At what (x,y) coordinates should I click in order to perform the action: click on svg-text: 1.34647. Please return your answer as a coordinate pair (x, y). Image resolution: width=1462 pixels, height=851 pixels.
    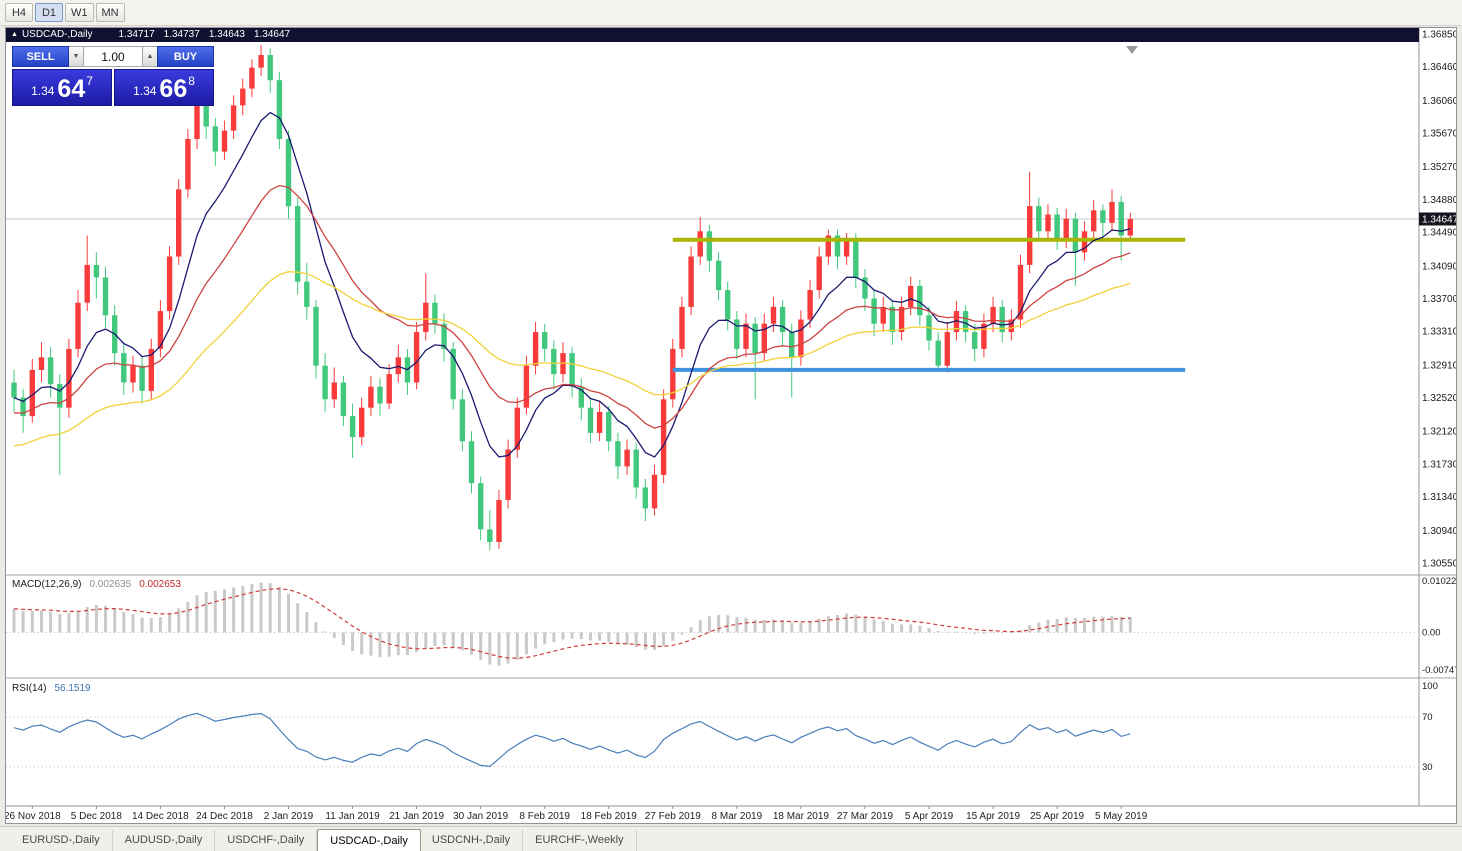
    Looking at the image, I should click on (1439, 219).